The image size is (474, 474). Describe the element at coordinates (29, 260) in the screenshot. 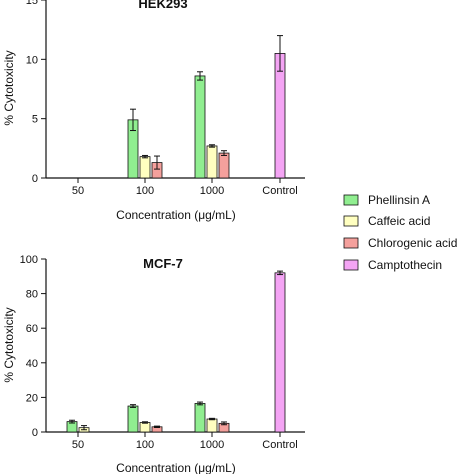

I see `y-tick-label: 100` at that location.